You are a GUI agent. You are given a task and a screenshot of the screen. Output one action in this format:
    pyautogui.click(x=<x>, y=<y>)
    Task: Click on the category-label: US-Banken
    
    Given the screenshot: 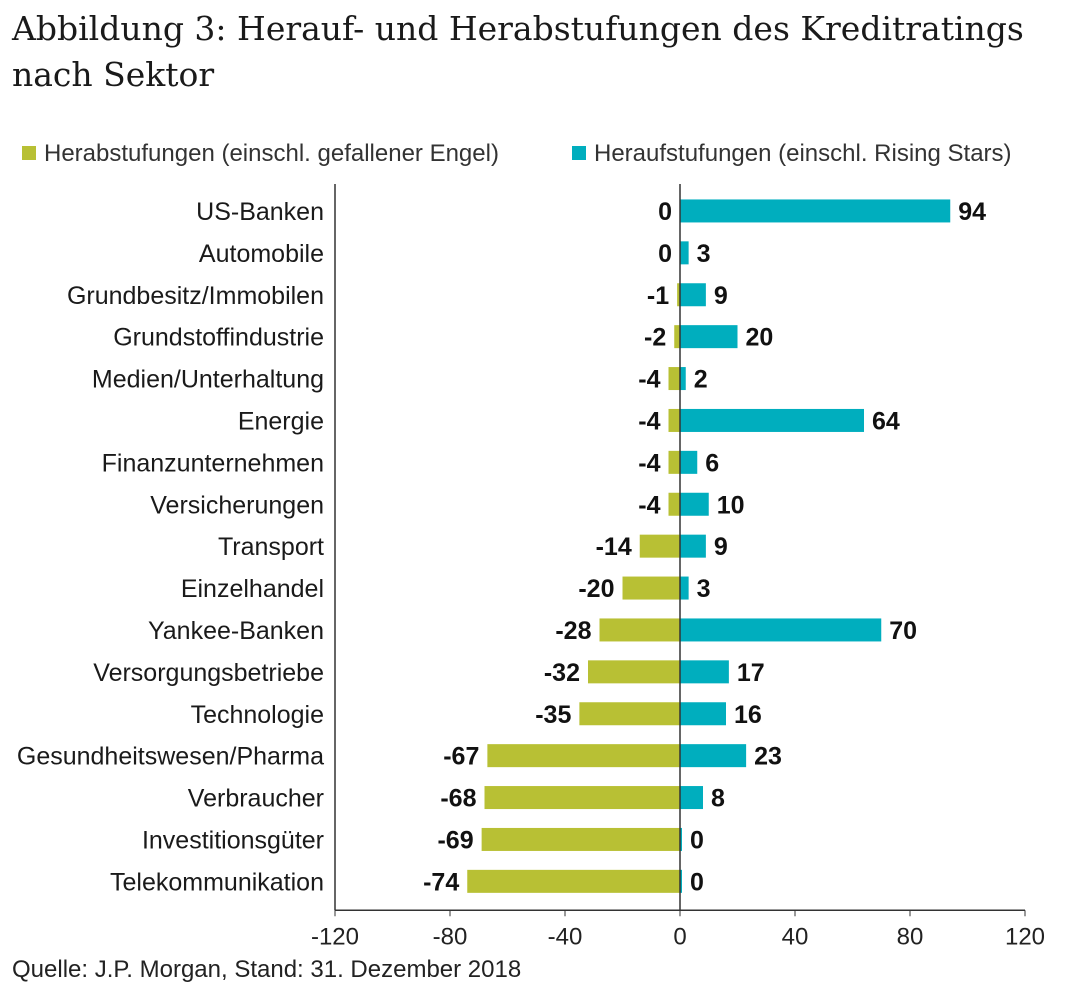 What is the action you would take?
    pyautogui.click(x=260, y=212)
    